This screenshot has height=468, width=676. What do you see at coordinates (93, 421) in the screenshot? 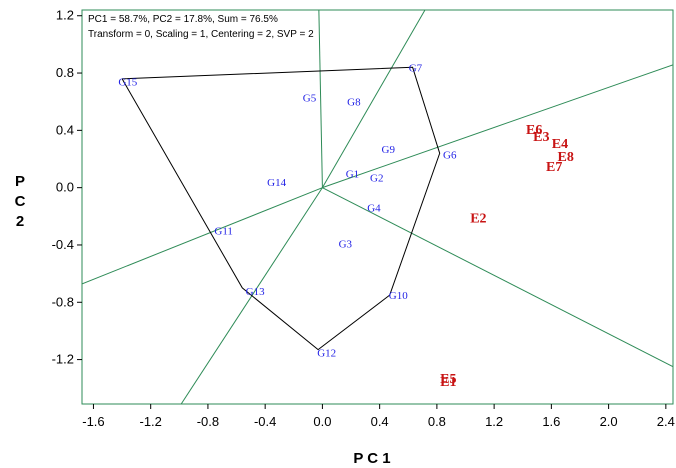
I see `x-tick-label: -1.6` at bounding box center [93, 421].